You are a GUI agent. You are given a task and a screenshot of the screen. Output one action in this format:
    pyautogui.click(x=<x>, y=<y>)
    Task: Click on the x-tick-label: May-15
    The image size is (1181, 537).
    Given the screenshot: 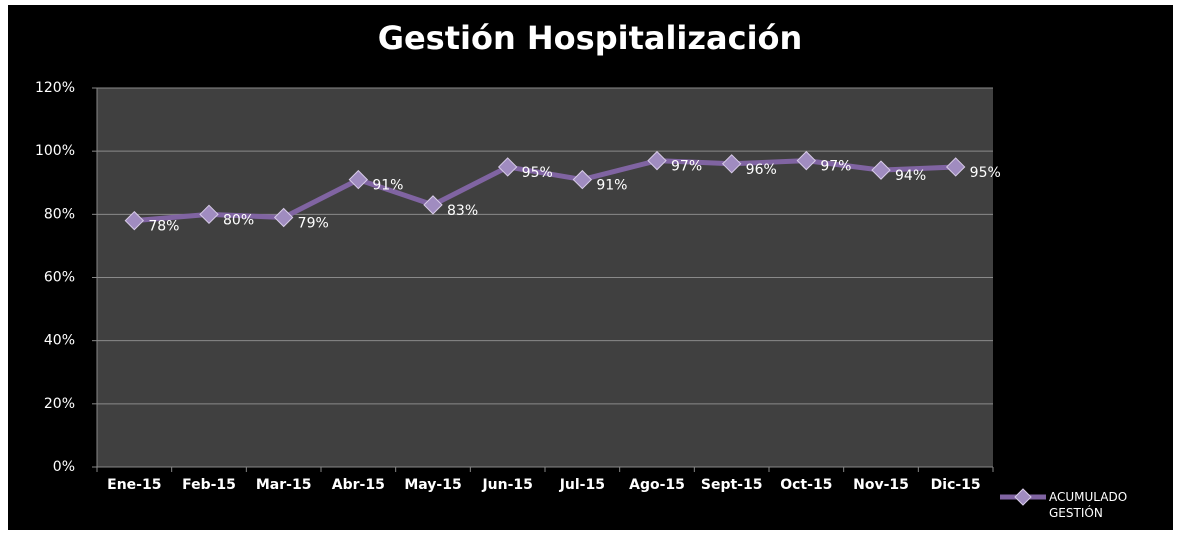 What is the action you would take?
    pyautogui.click(x=432, y=485)
    